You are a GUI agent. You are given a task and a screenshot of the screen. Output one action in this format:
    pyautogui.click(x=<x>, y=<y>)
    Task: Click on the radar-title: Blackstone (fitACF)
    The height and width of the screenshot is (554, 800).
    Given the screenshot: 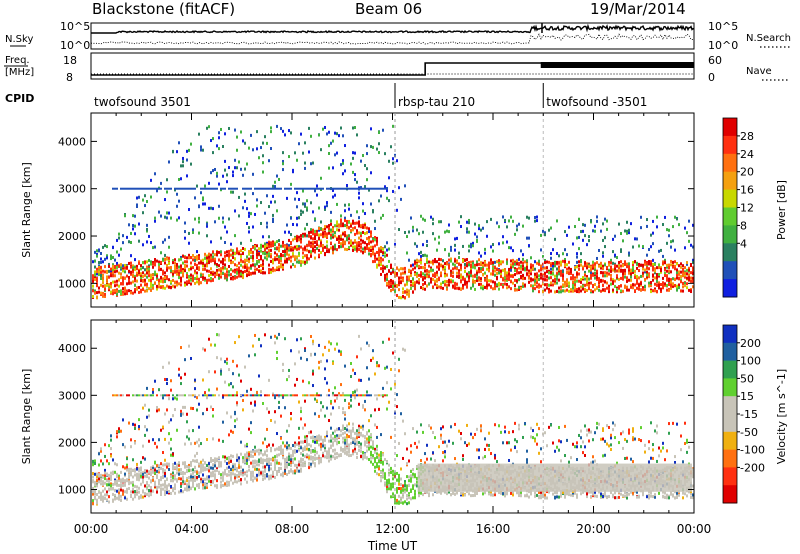 What is the action you would take?
    pyautogui.click(x=164, y=9)
    